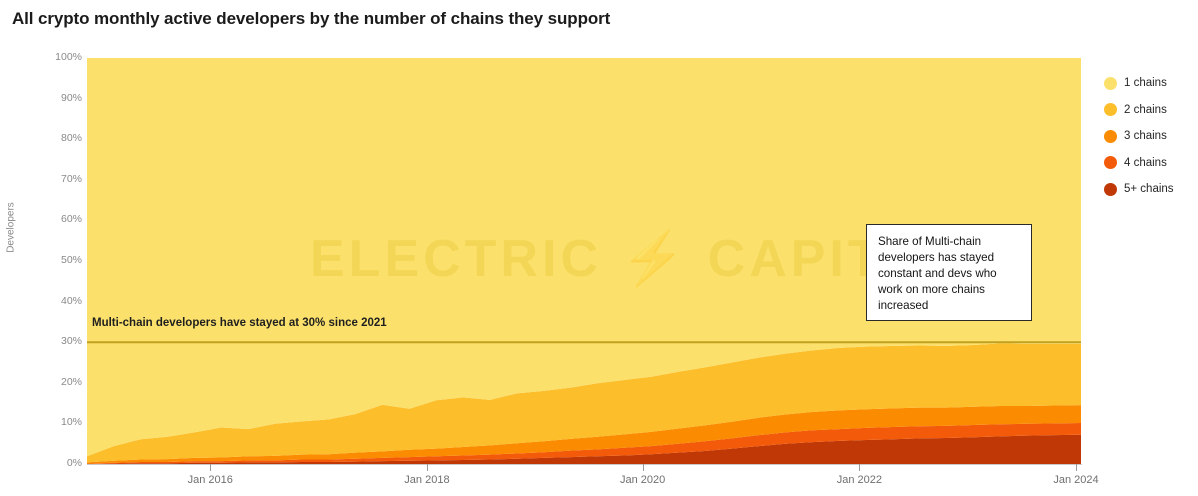  I want to click on legend-item-label: 3 chains, so click(1145, 136).